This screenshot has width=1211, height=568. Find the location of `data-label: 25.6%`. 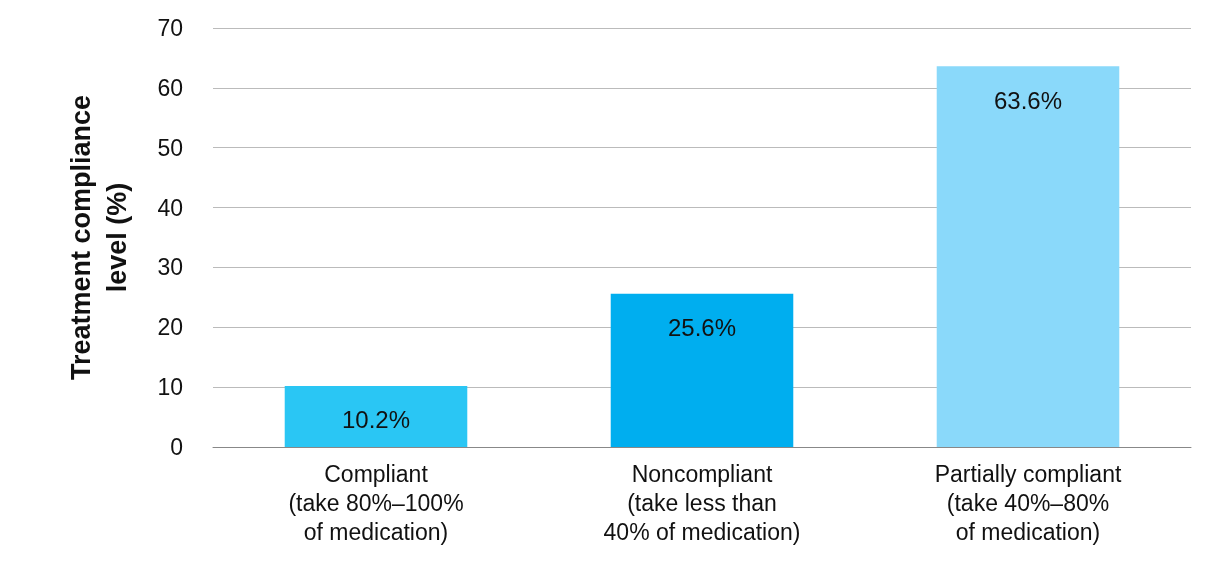

data-label: 25.6% is located at coordinates (702, 328).